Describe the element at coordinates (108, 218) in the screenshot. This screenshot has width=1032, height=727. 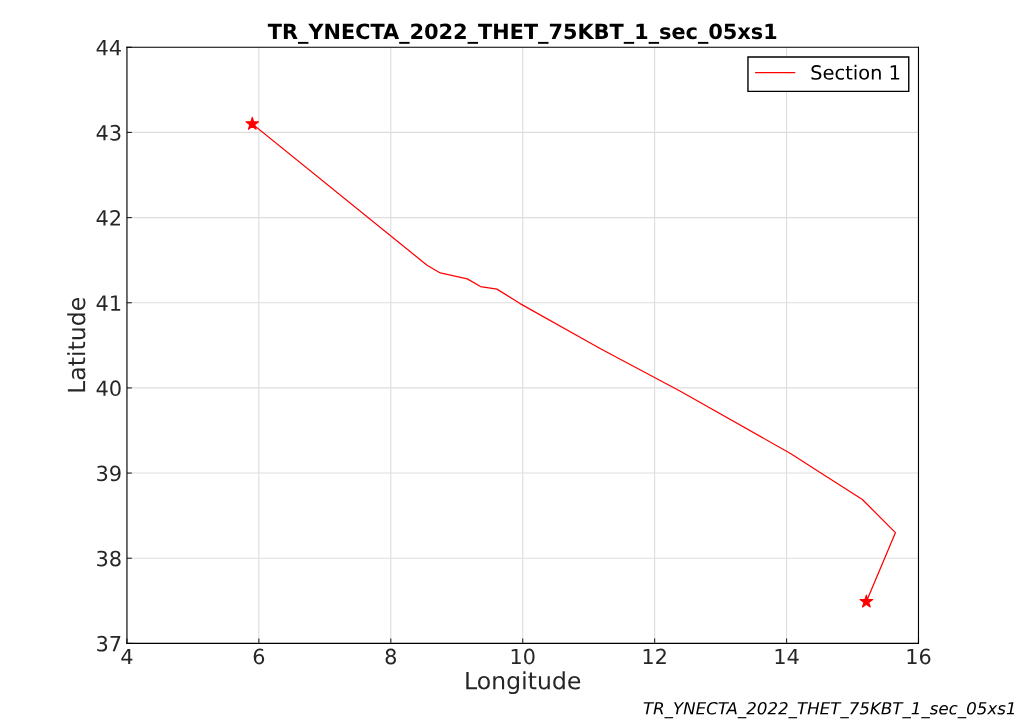
I see `y-tick-label: 42` at that location.